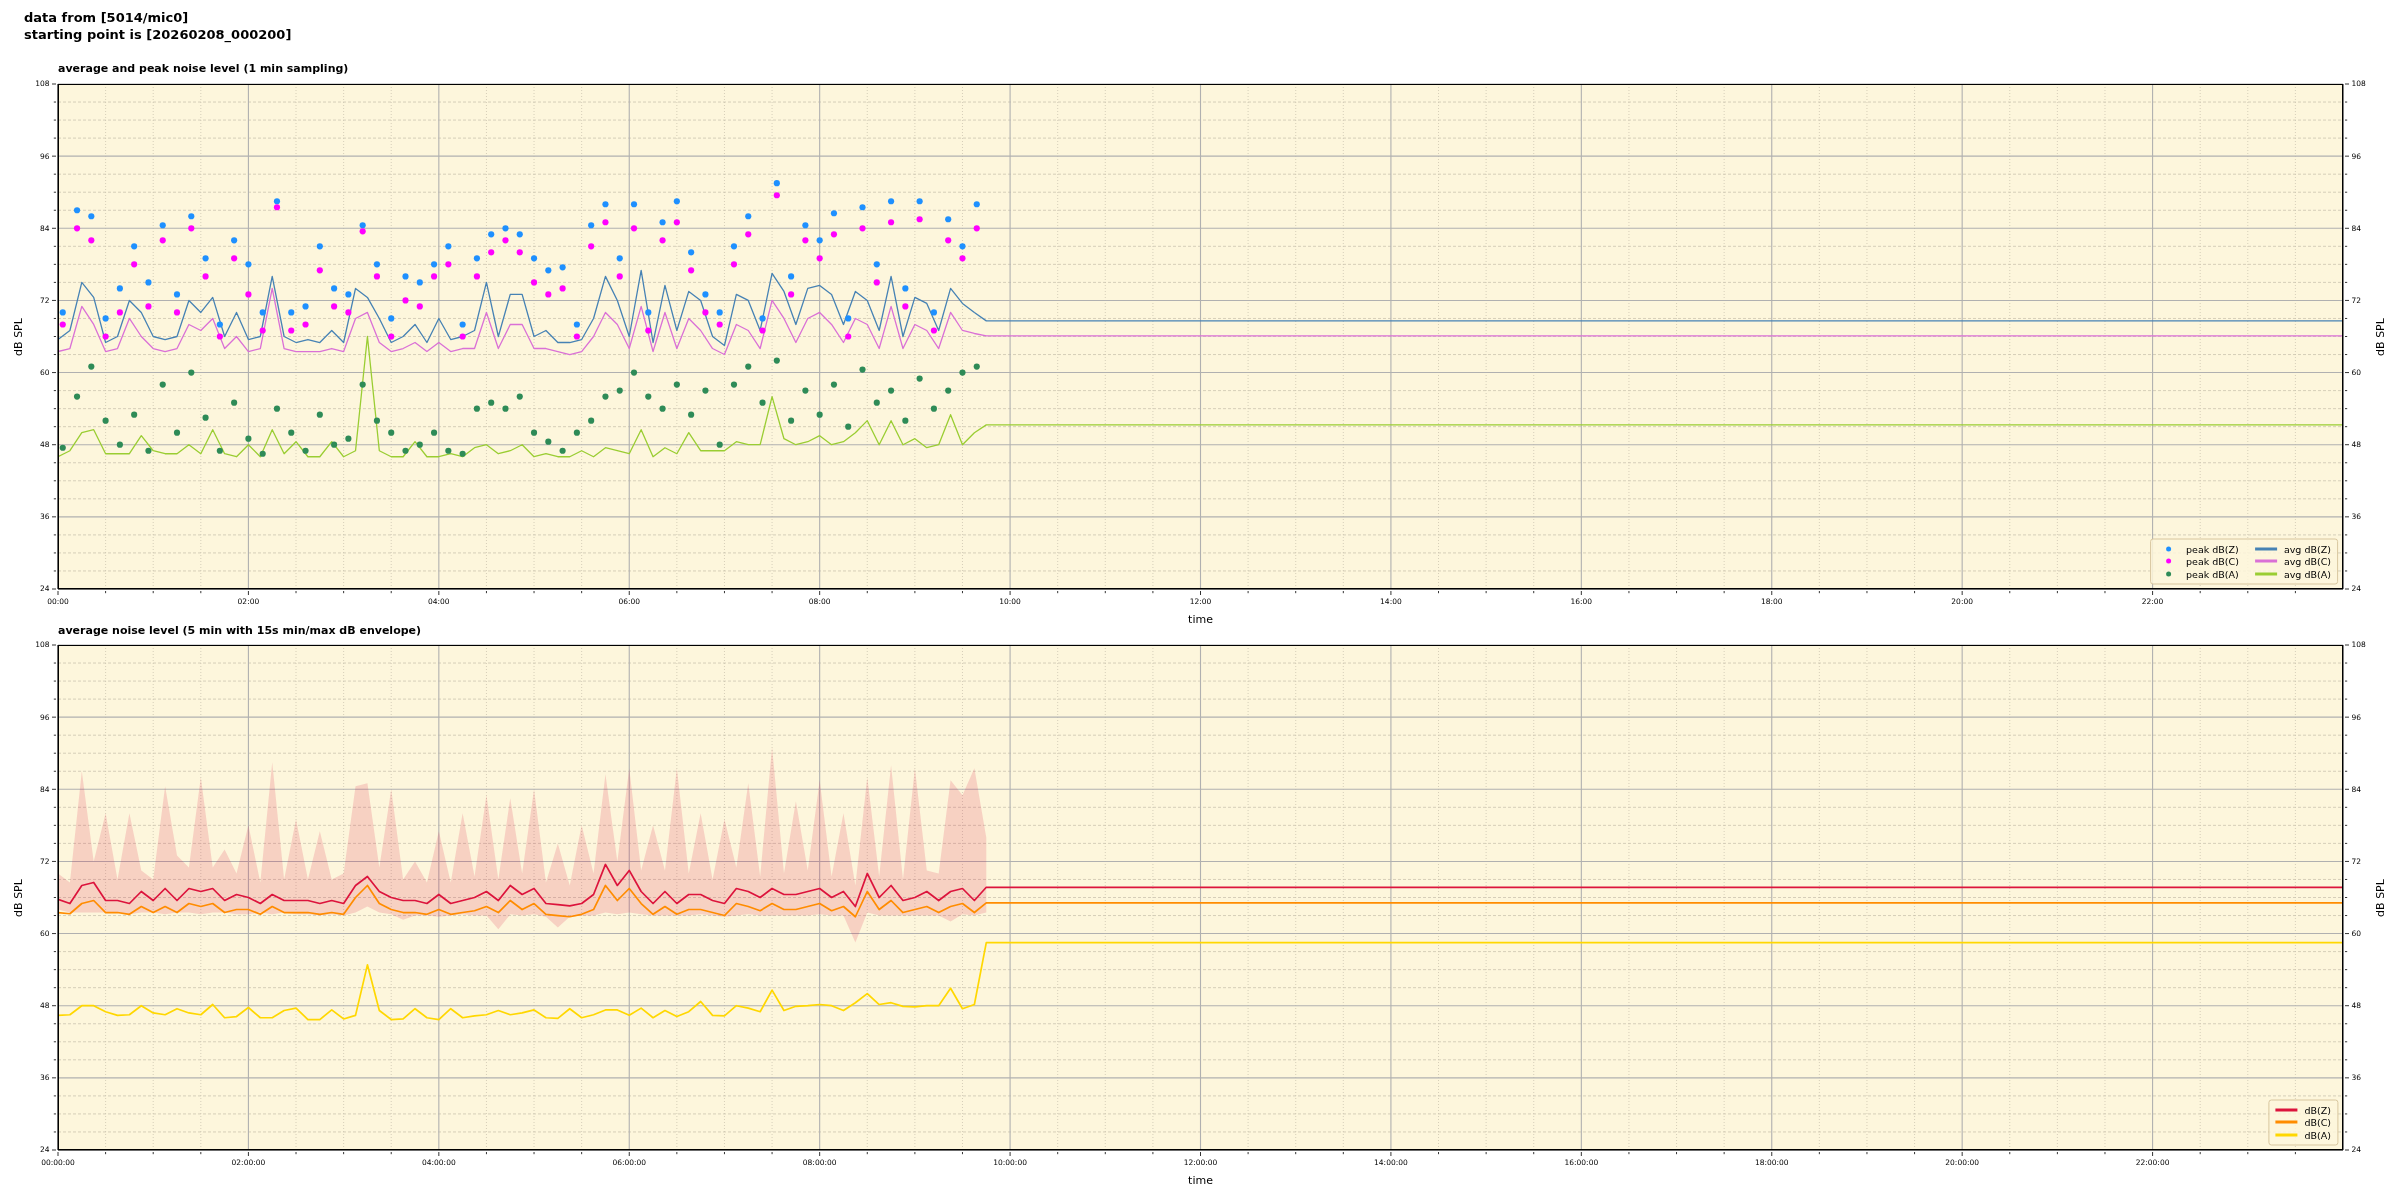 The image size is (2400, 1200). I want to click on legend-label: dB(A), so click(2317, 1135).